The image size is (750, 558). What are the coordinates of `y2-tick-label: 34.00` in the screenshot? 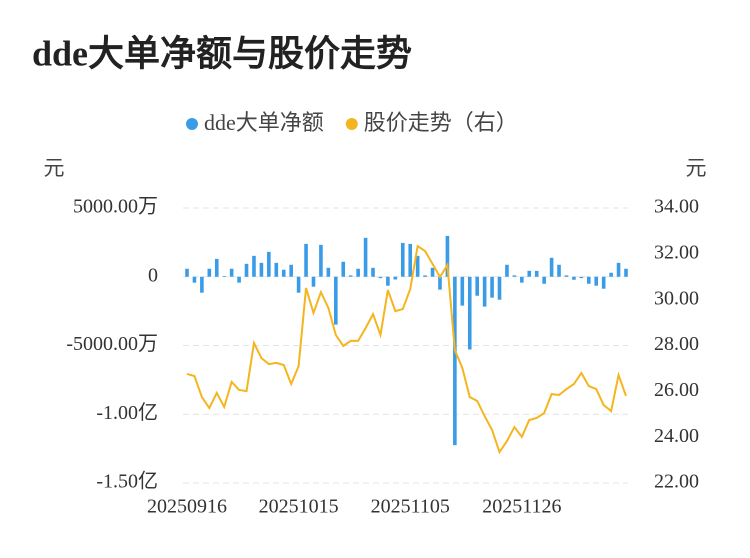 It's located at (676, 207).